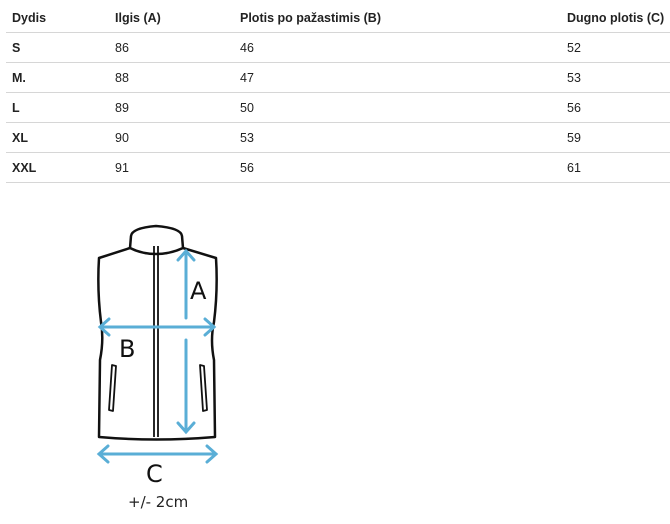  I want to click on arrow-c, so click(157, 454).